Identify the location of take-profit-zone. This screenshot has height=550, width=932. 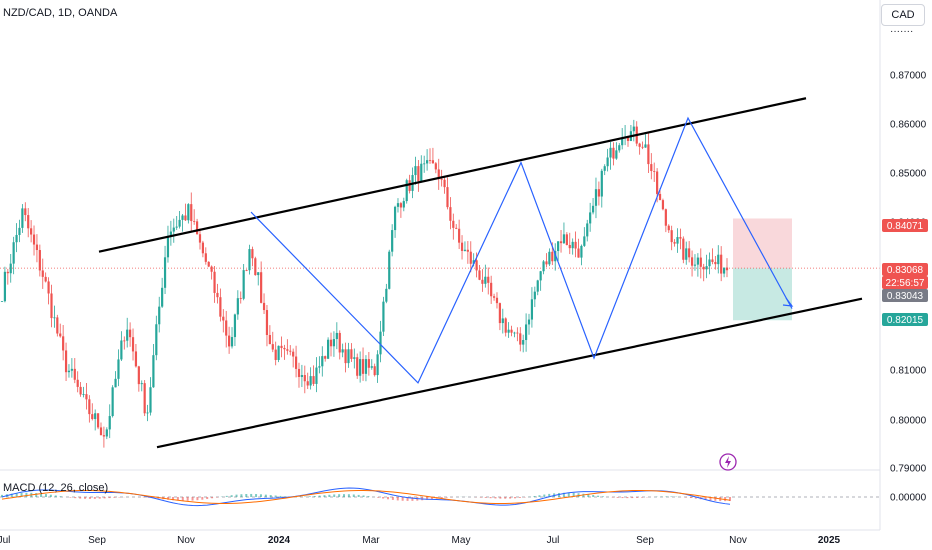
(762, 294).